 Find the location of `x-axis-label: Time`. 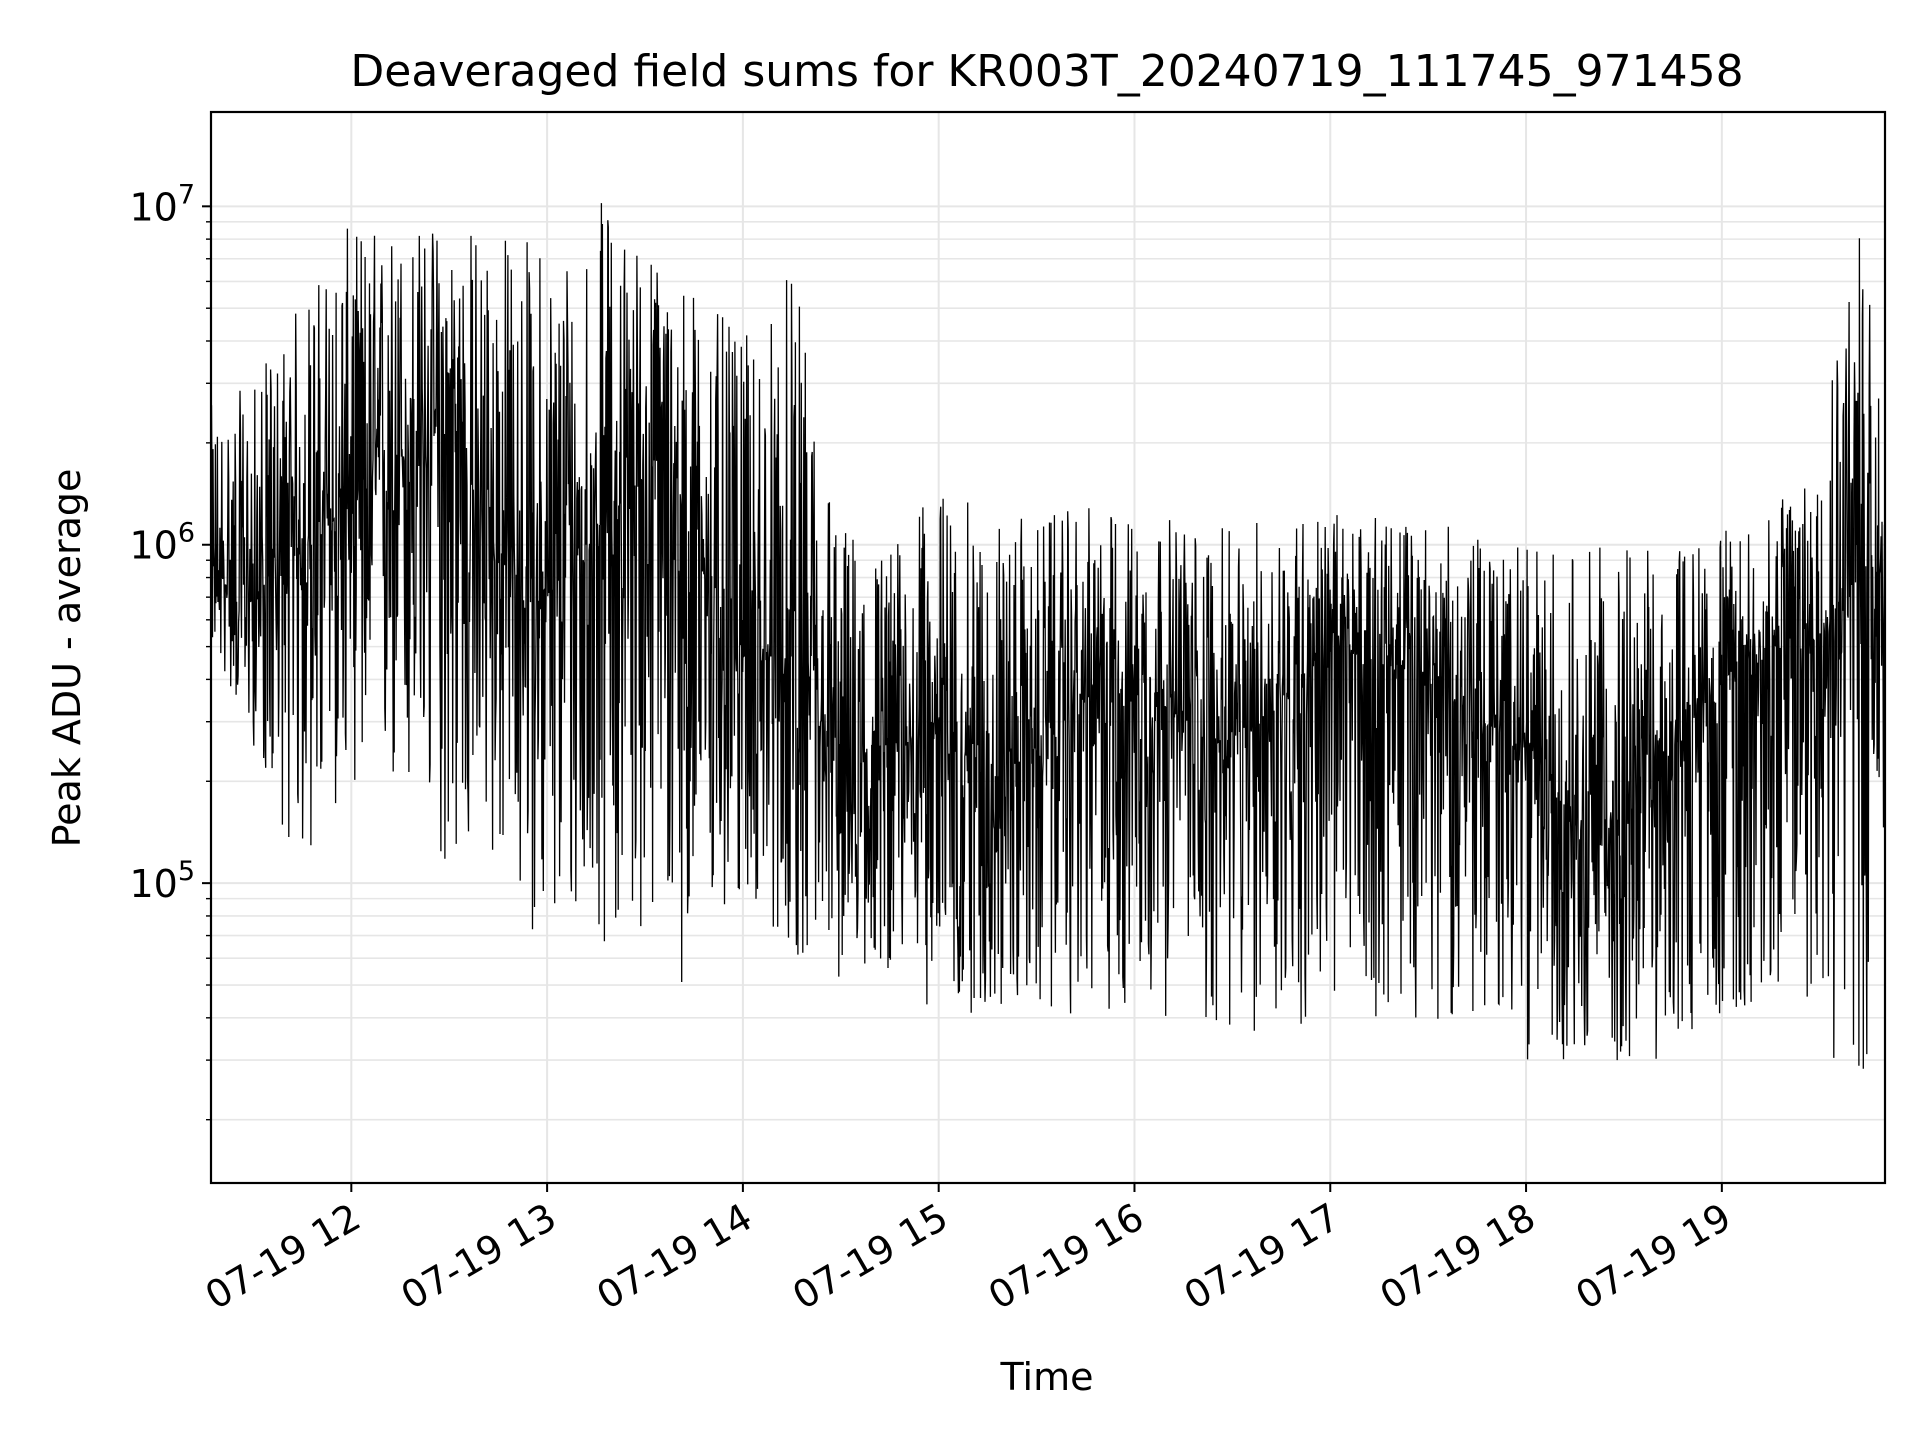

x-axis-label: Time is located at coordinates (1047, 1377).